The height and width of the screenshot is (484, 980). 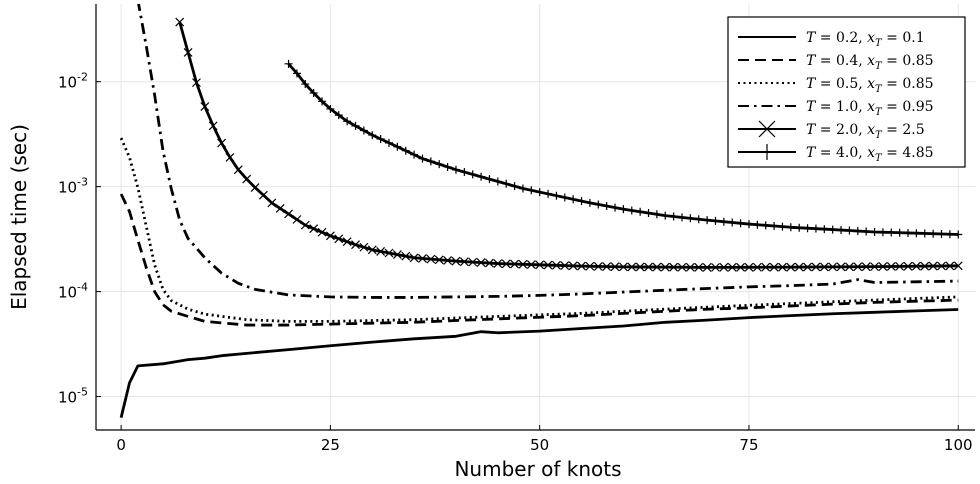 What do you see at coordinates (330, 445) in the screenshot?
I see `x-tick-label: 25` at bounding box center [330, 445].